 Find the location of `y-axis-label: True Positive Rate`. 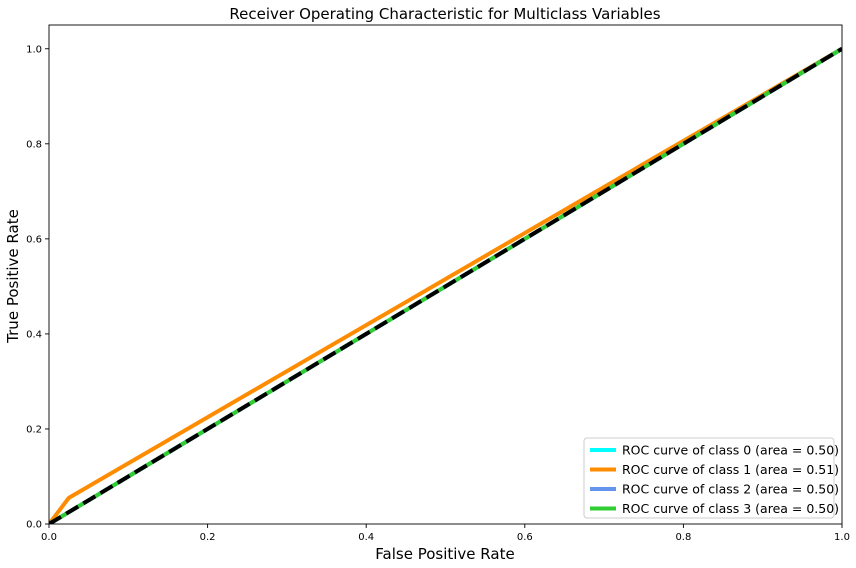

y-axis-label: True Positive Rate is located at coordinates (13, 276).